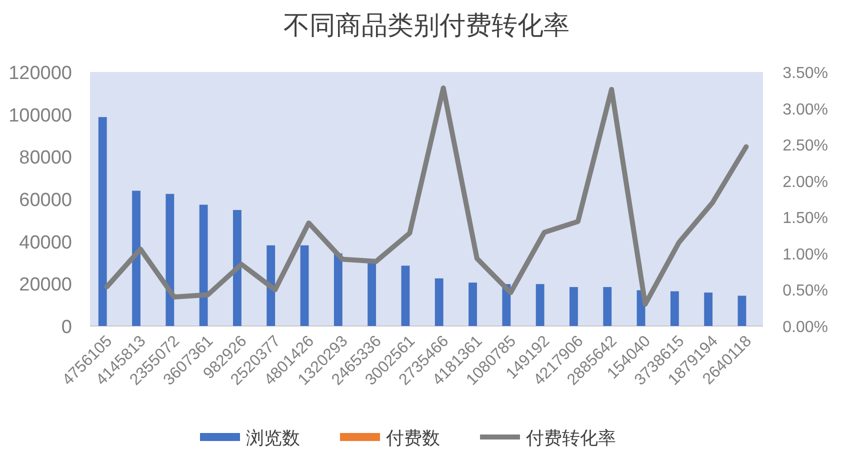  What do you see at coordinates (40, 115) in the screenshot?
I see `y-tick-label: 100000` at bounding box center [40, 115].